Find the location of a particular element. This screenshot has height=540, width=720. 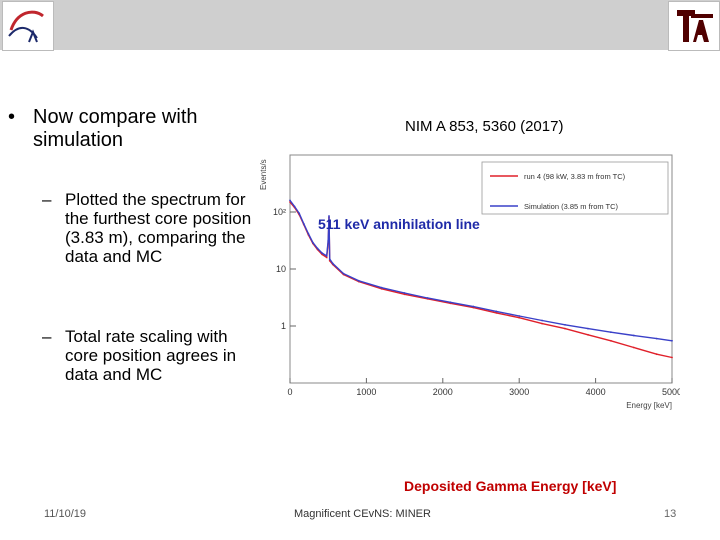

x-axis-label: Energy [keV] is located at coordinates (649, 405).